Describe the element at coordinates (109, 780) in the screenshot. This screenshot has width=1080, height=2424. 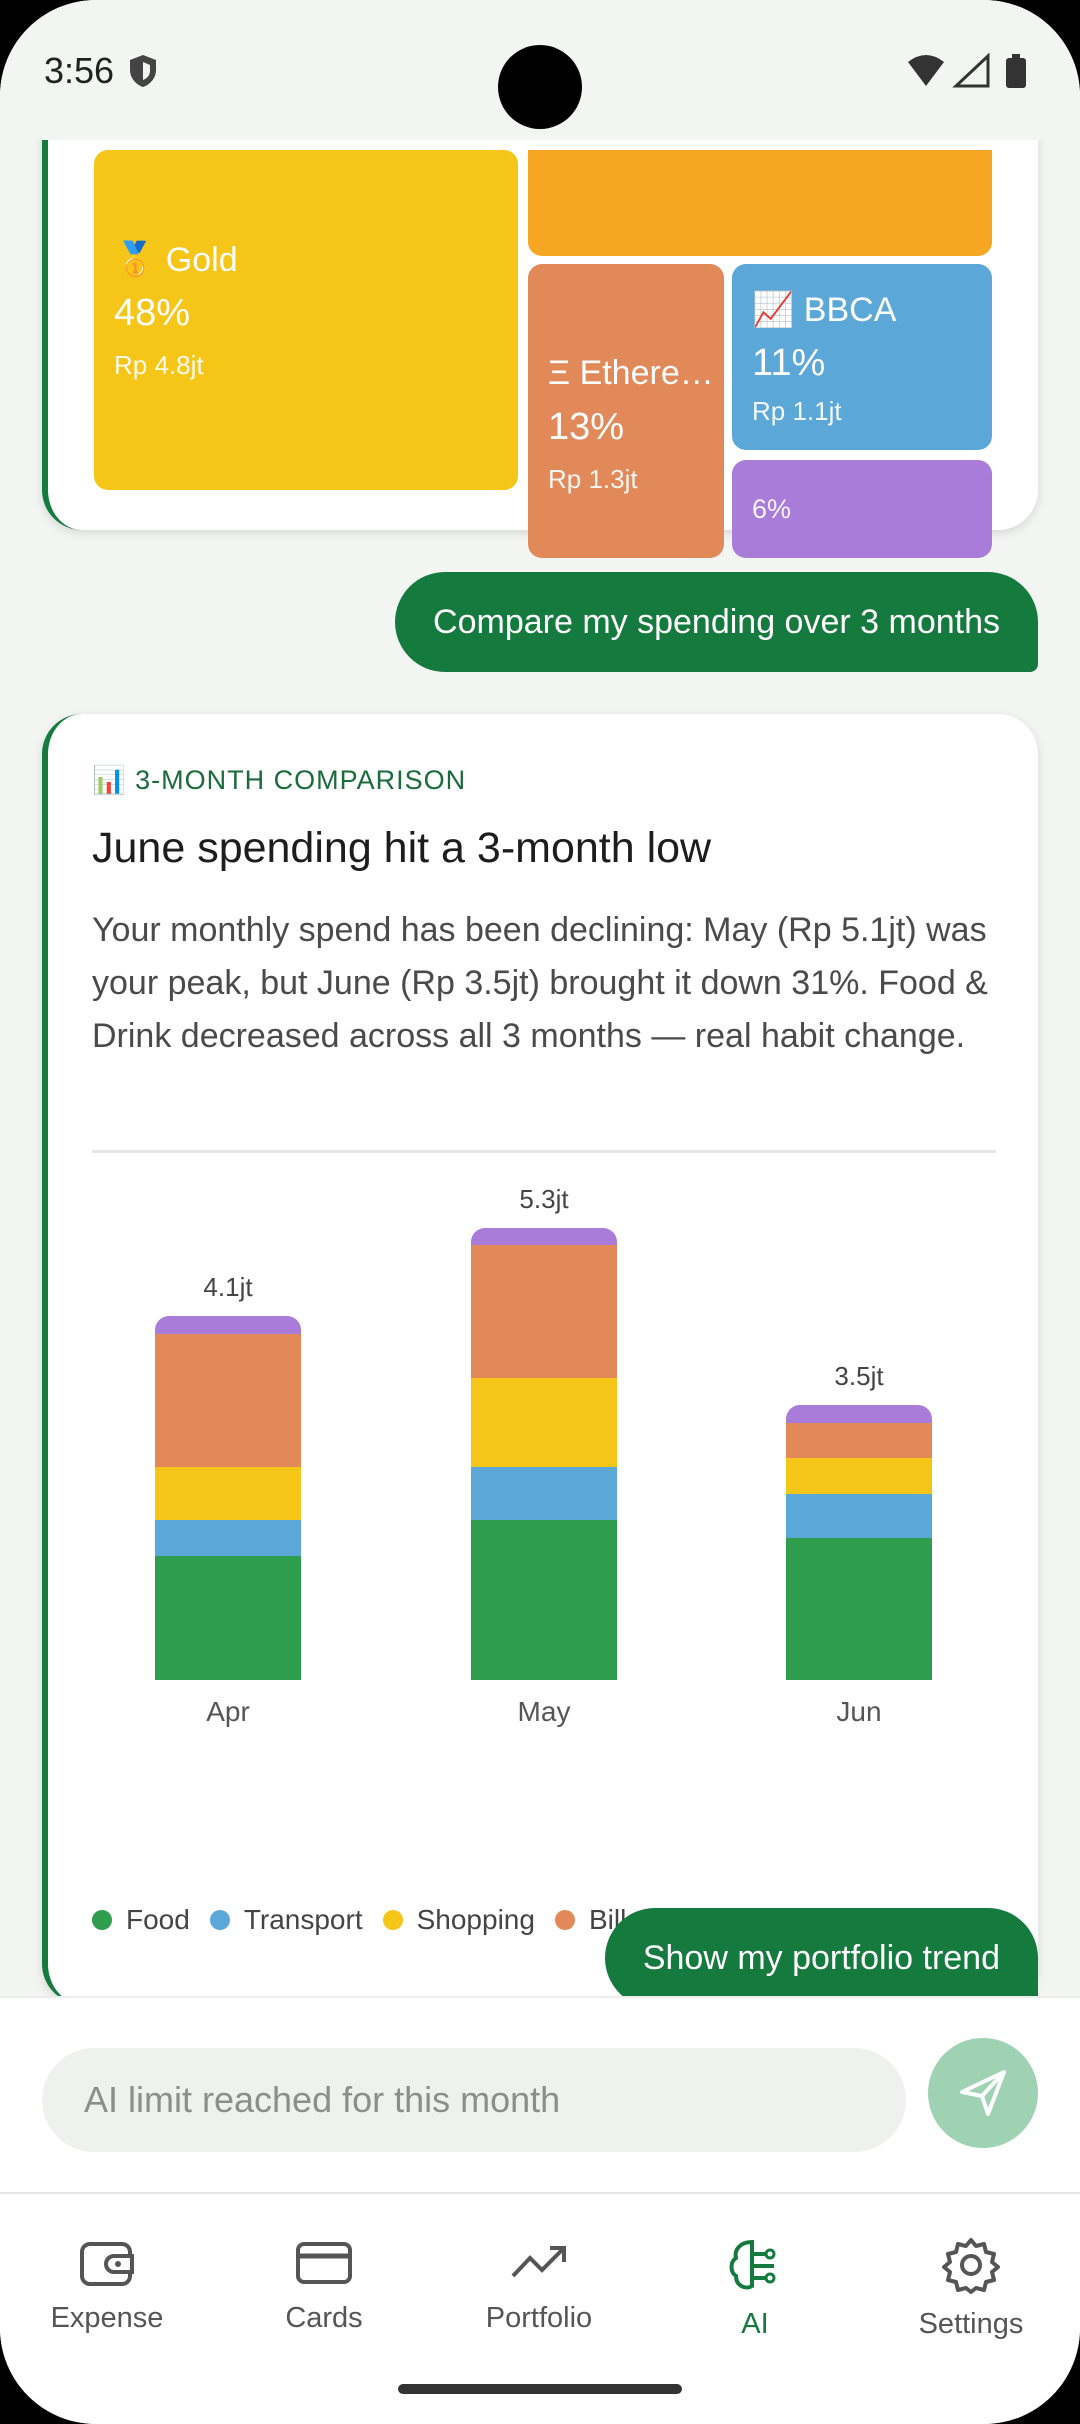
I see `bar-chart-icon: 📊` at that location.